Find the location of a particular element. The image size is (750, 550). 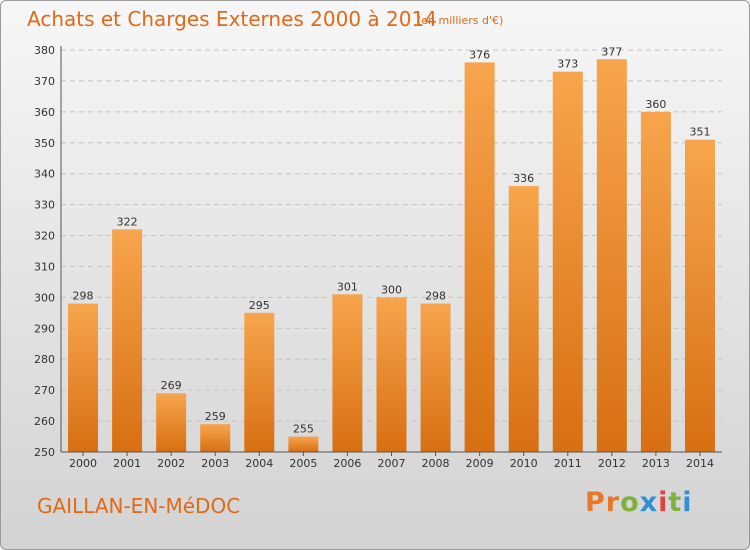

y-tick-label: 260 is located at coordinates (44, 421).